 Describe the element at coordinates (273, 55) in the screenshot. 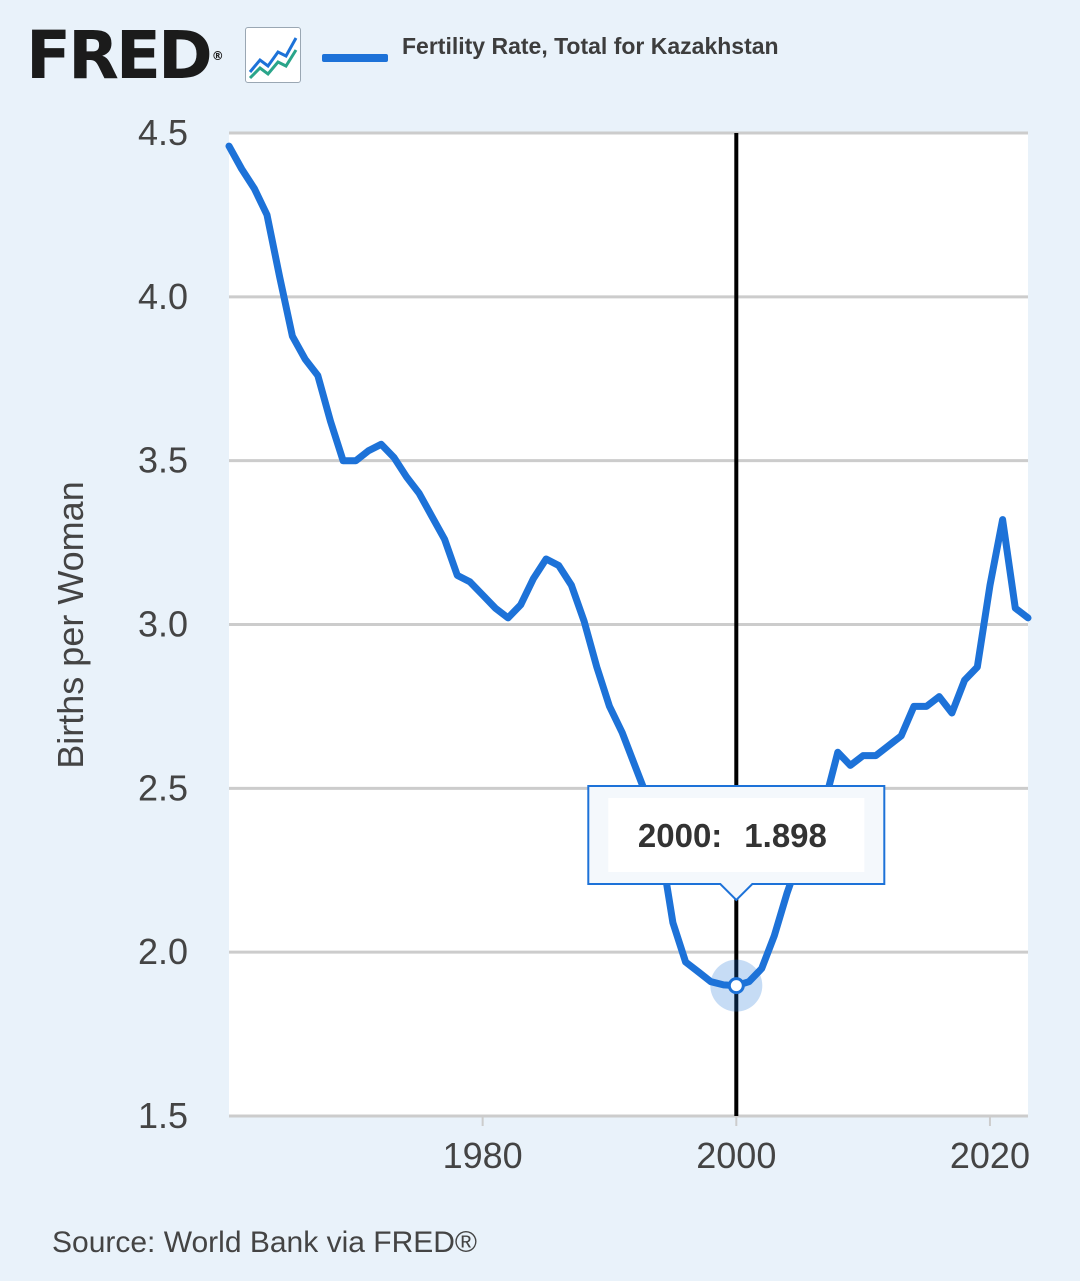

I see `chart-line-icon` at that location.